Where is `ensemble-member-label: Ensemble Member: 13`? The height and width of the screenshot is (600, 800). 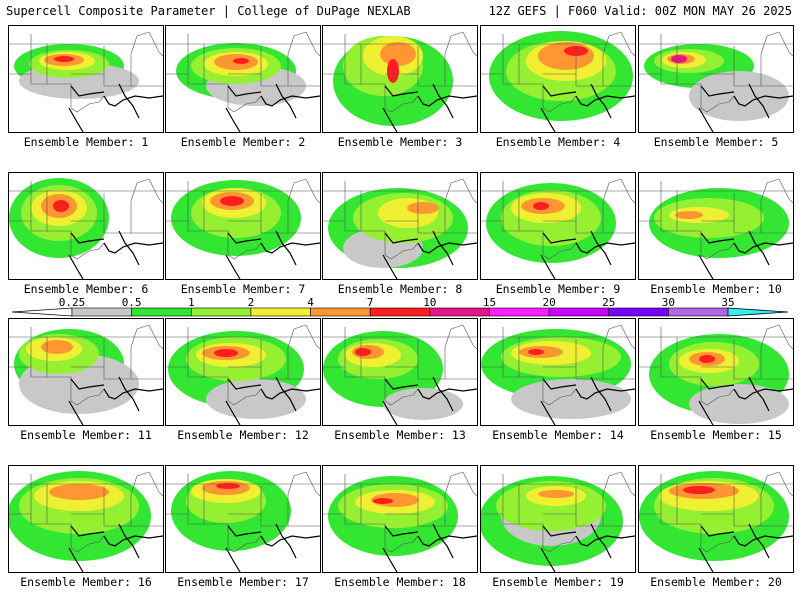
ensemble-member-label: Ensemble Member: 13 is located at coordinates (400, 435).